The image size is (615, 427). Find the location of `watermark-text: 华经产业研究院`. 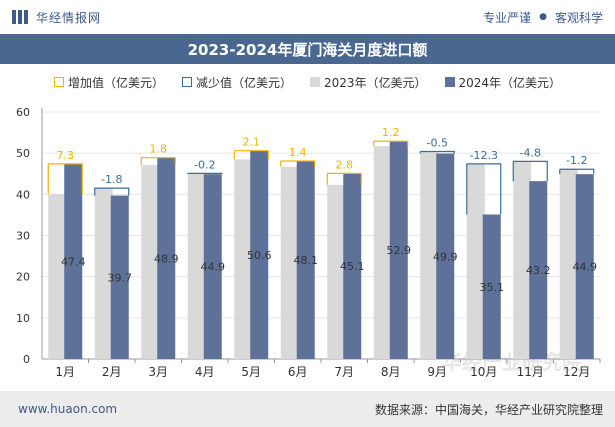

watermark-text: 华经产业研究院 is located at coordinates (512, 362).